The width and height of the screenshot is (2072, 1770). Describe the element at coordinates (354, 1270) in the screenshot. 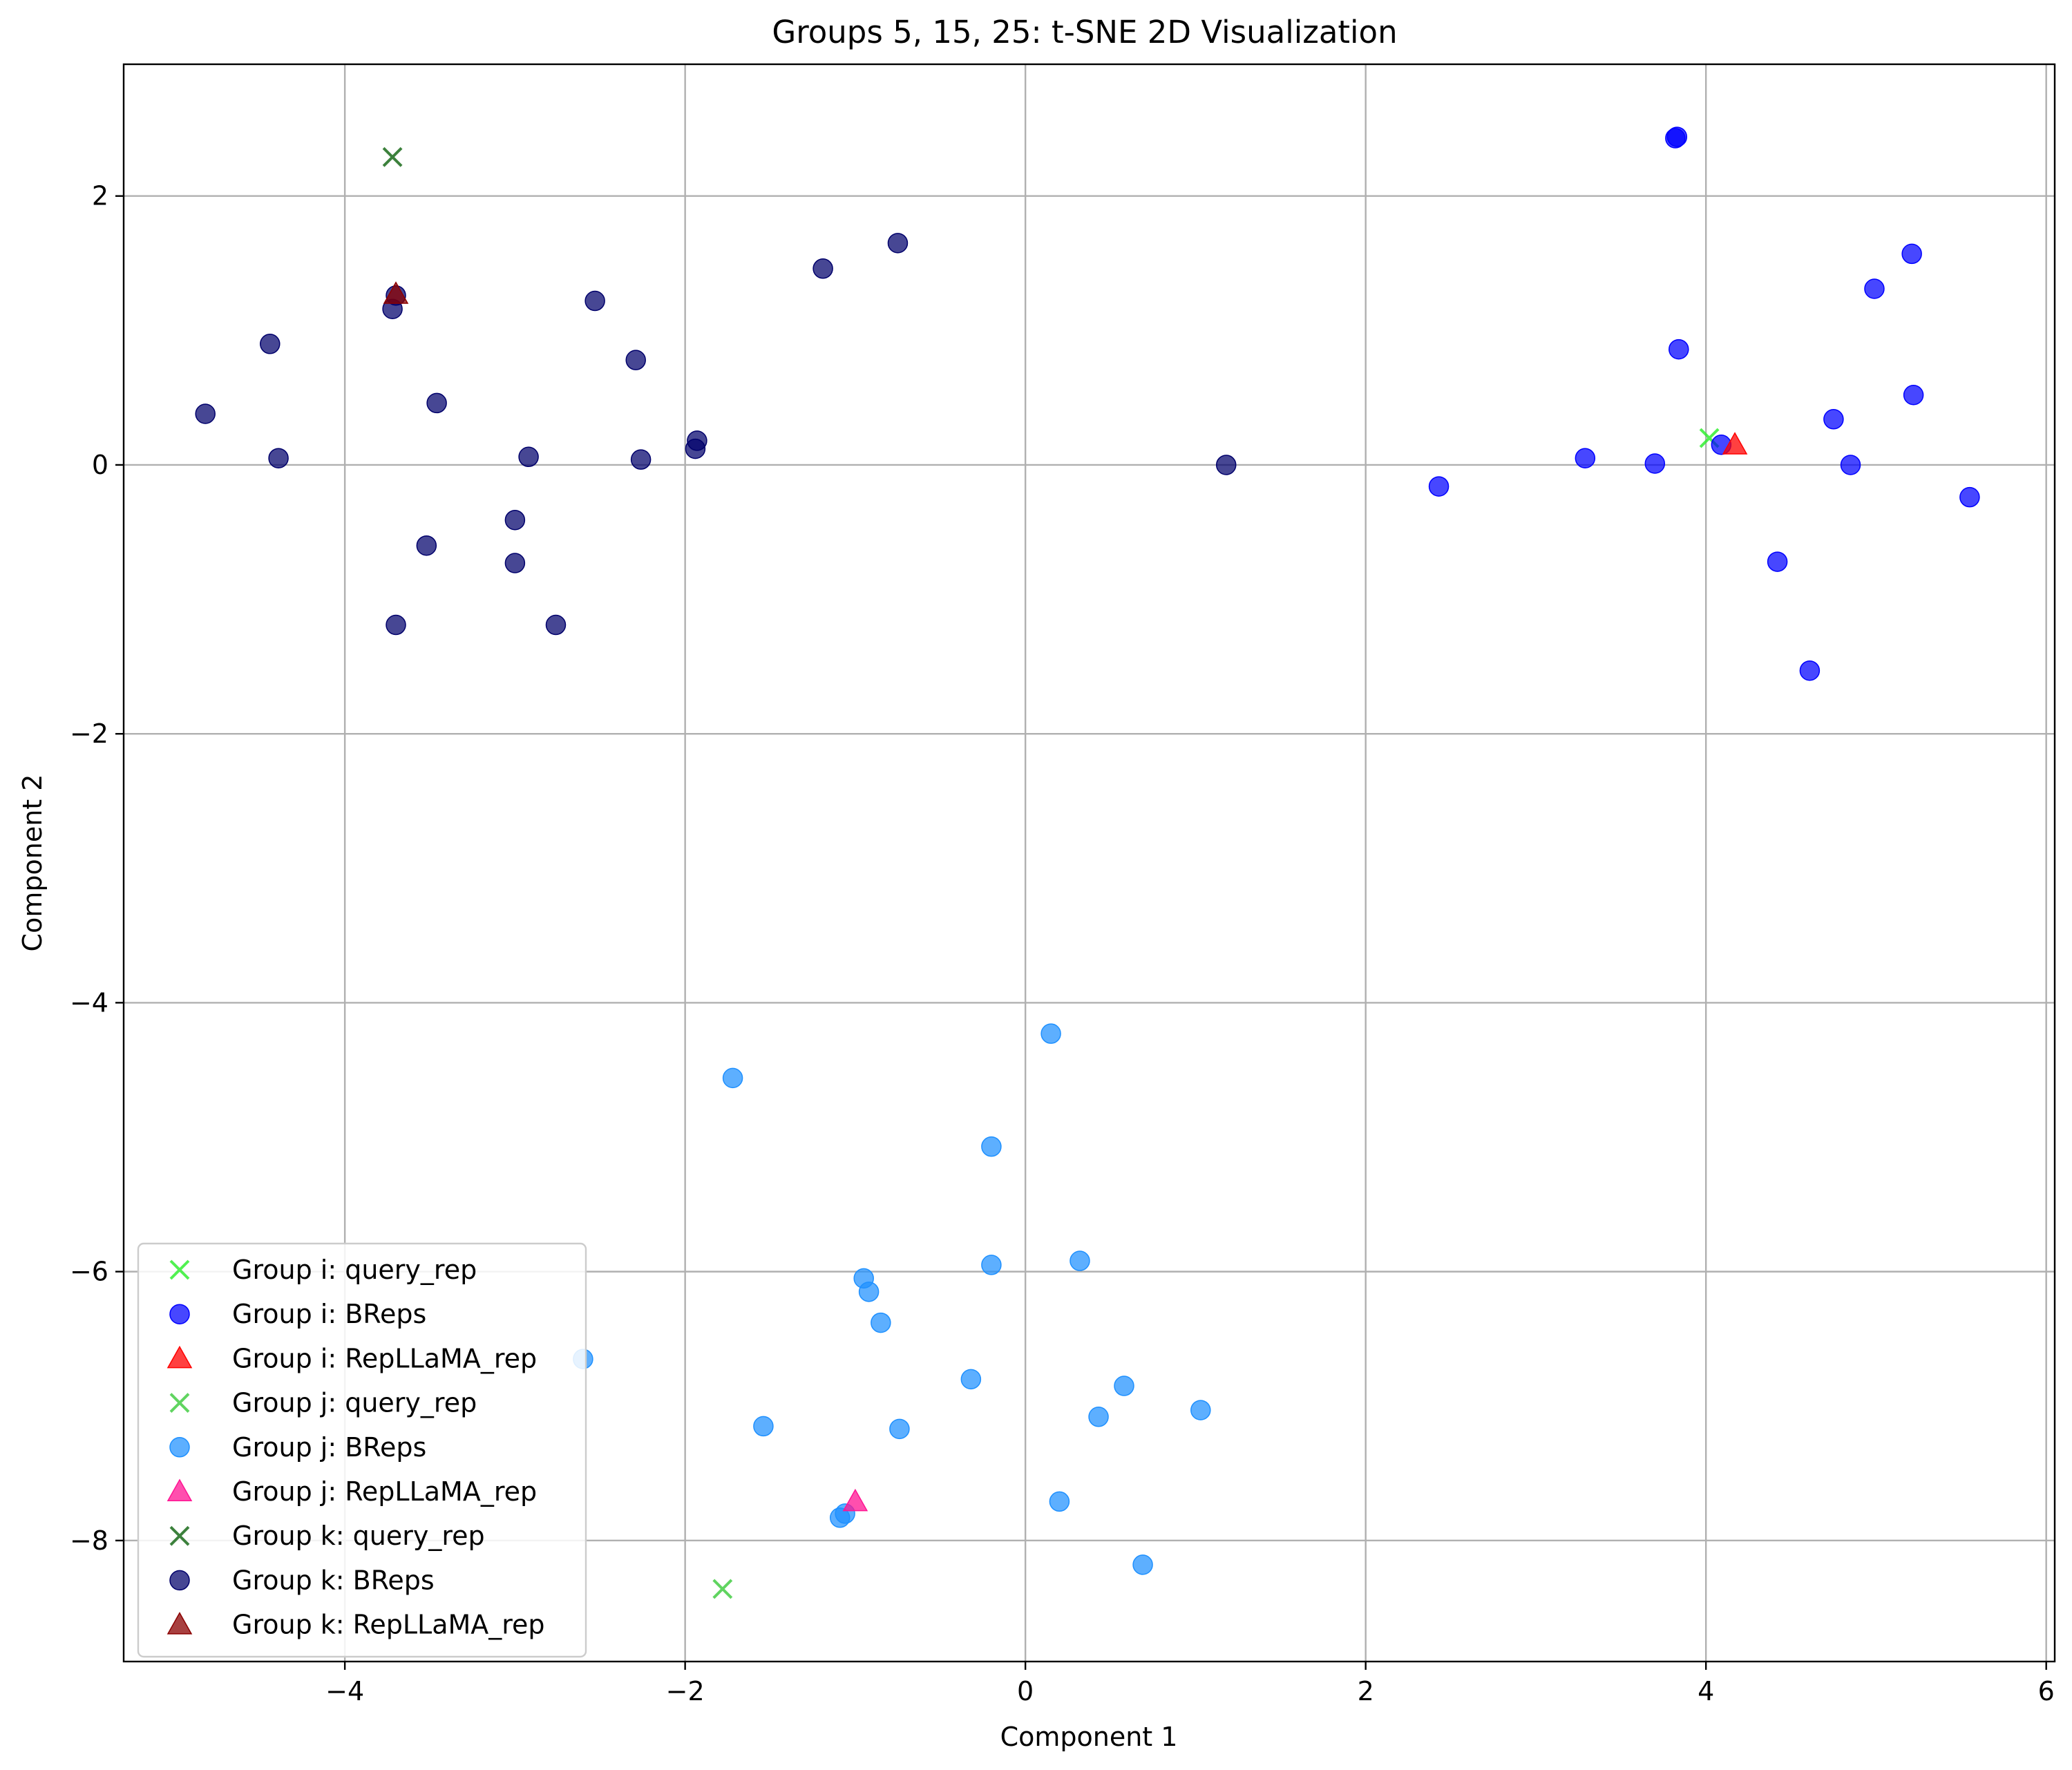

I see `legend-label: Group i: query_rep` at that location.